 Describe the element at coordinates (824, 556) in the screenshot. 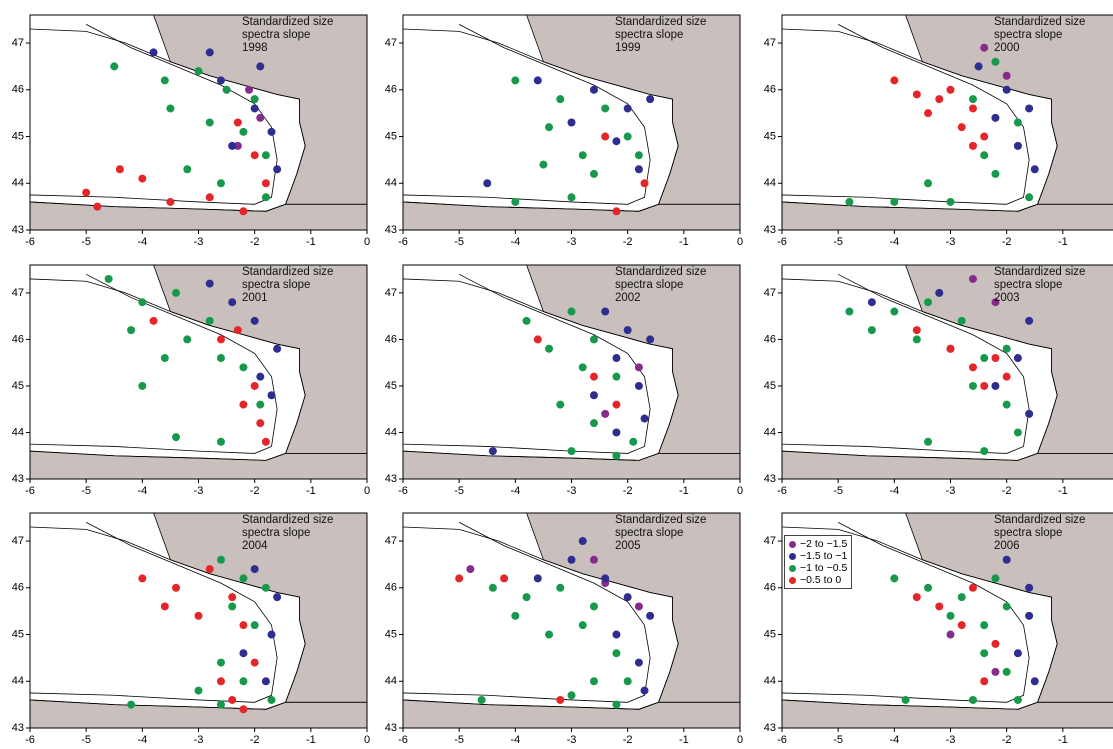

I see `legend-label: −1.5 to −1` at that location.